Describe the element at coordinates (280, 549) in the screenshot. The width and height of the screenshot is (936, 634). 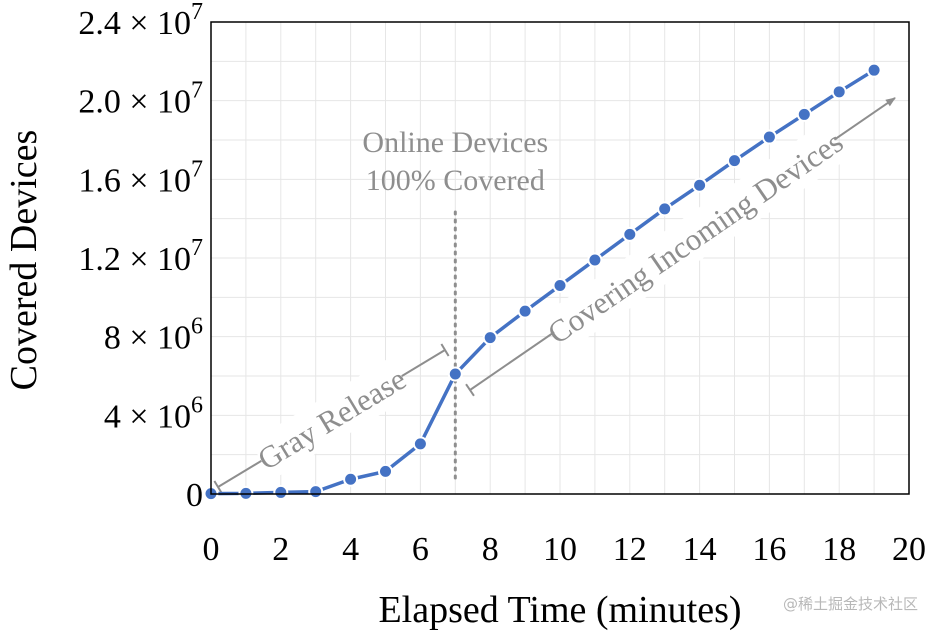
I see `x-tick-label: 2` at that location.